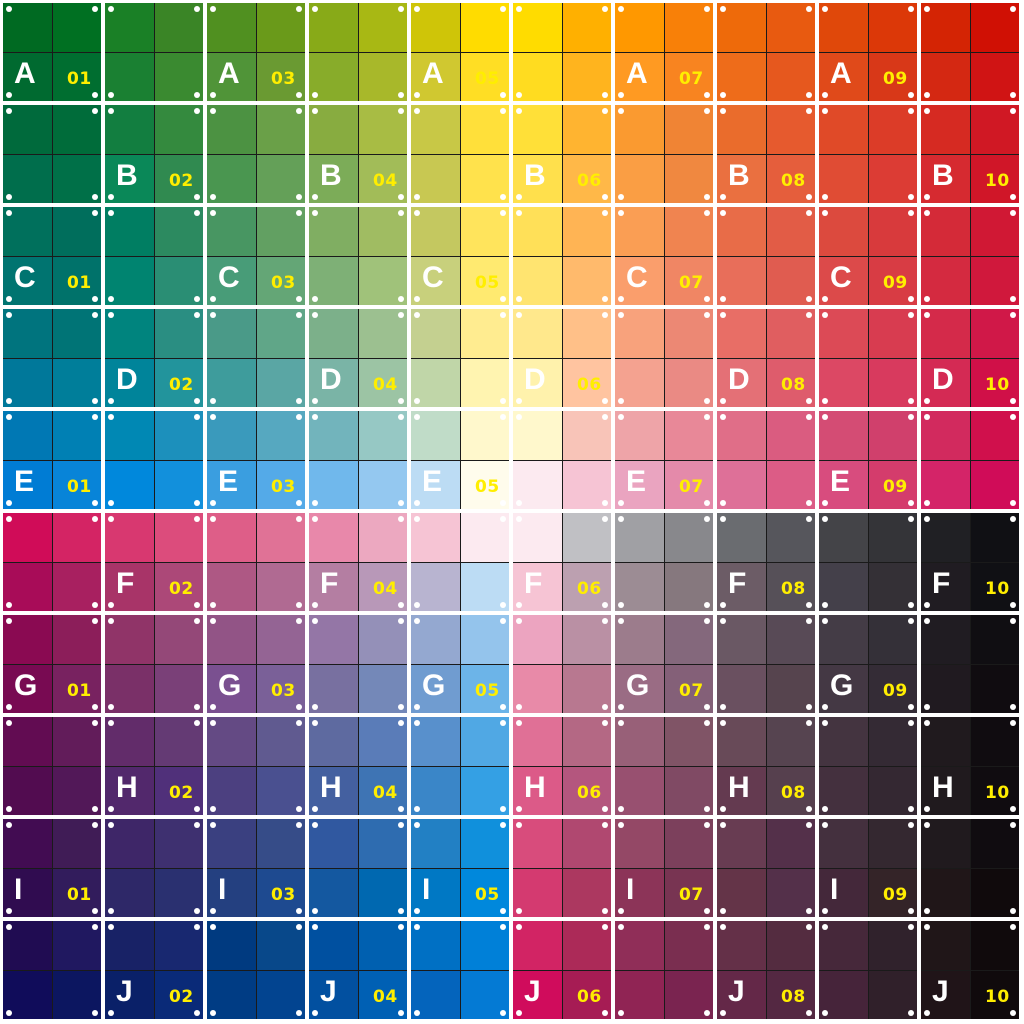 The image size is (1024, 1024). I want to click on column-number-label: 02, so click(181, 997).